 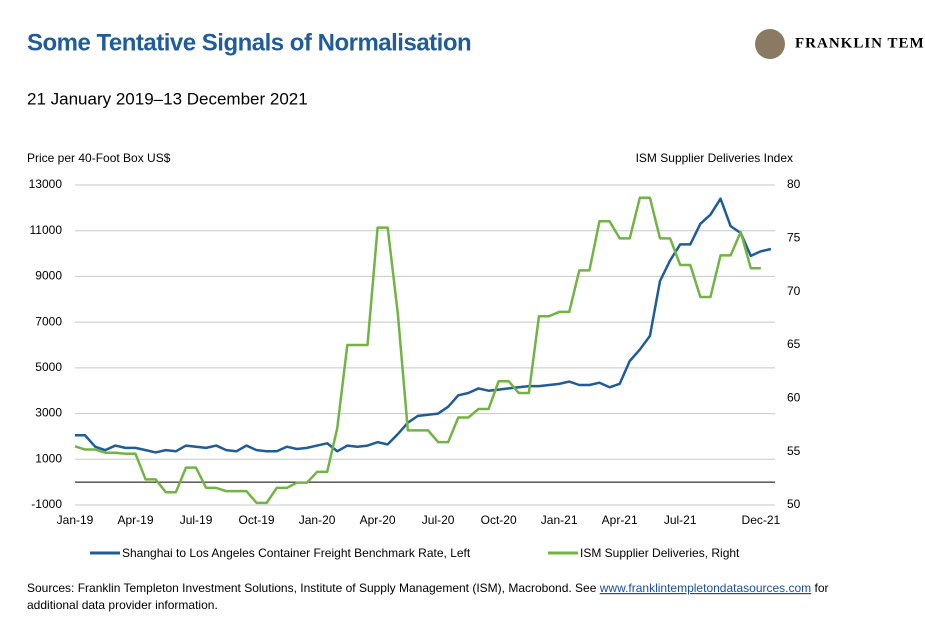 What do you see at coordinates (680, 520) in the screenshot?
I see `x-tick-label: Jul-21` at bounding box center [680, 520].